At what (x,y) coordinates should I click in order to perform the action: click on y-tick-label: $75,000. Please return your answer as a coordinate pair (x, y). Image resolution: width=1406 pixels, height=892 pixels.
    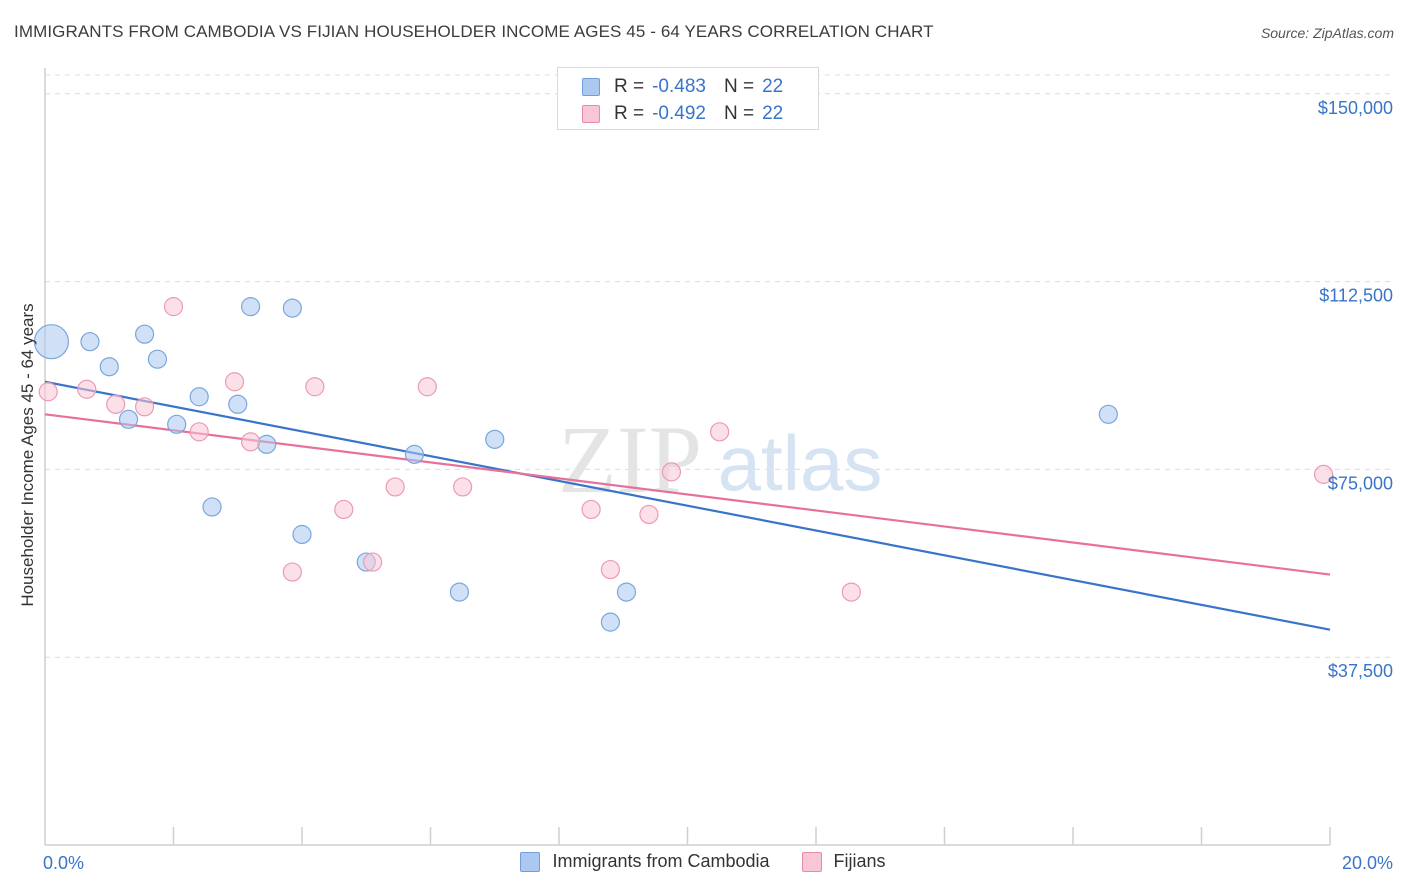
    Looking at the image, I should click on (1360, 483).